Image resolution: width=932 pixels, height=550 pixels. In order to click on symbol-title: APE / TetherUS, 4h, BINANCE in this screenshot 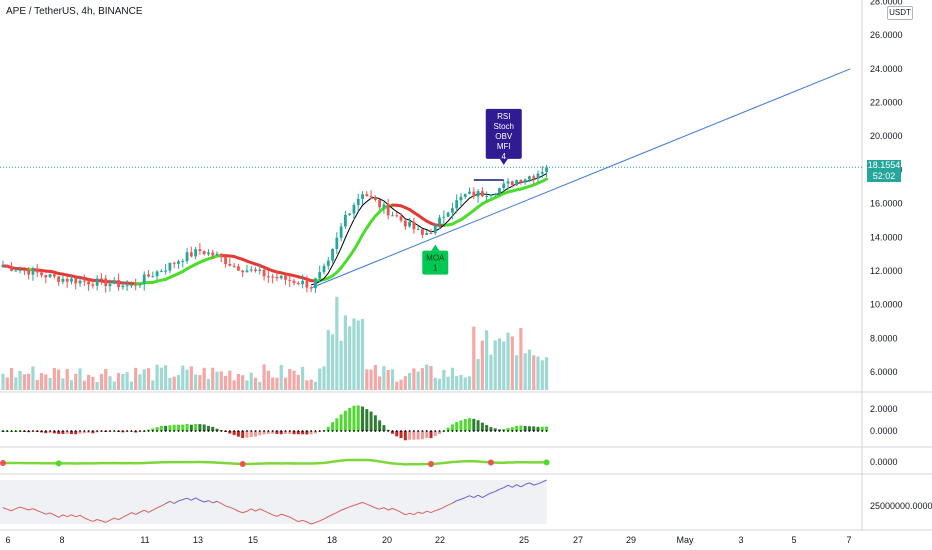, I will do `click(74, 11)`.